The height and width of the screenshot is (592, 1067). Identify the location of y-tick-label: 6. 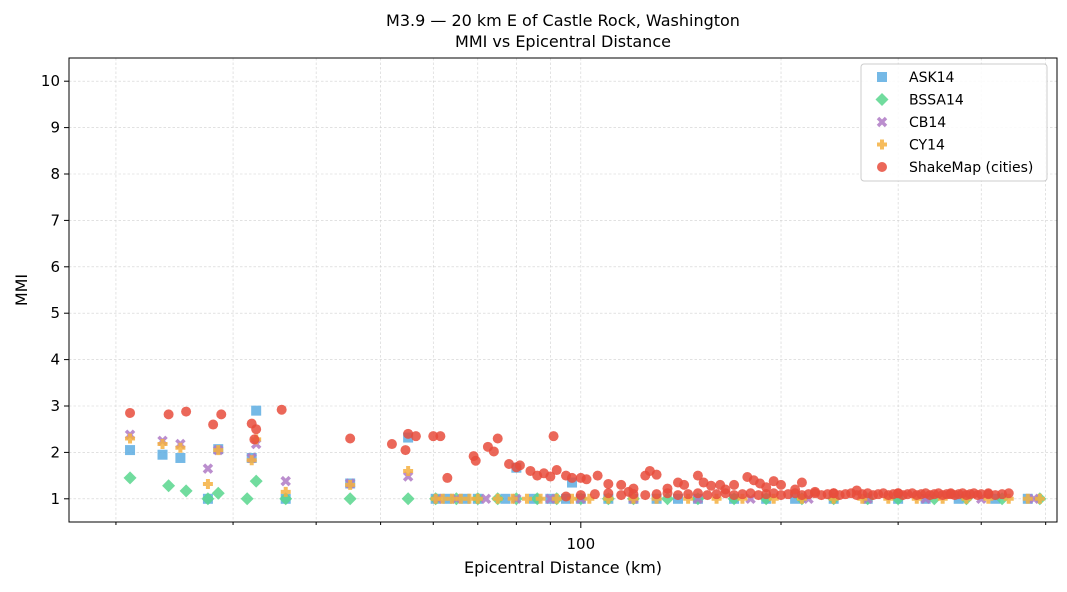
(55, 267).